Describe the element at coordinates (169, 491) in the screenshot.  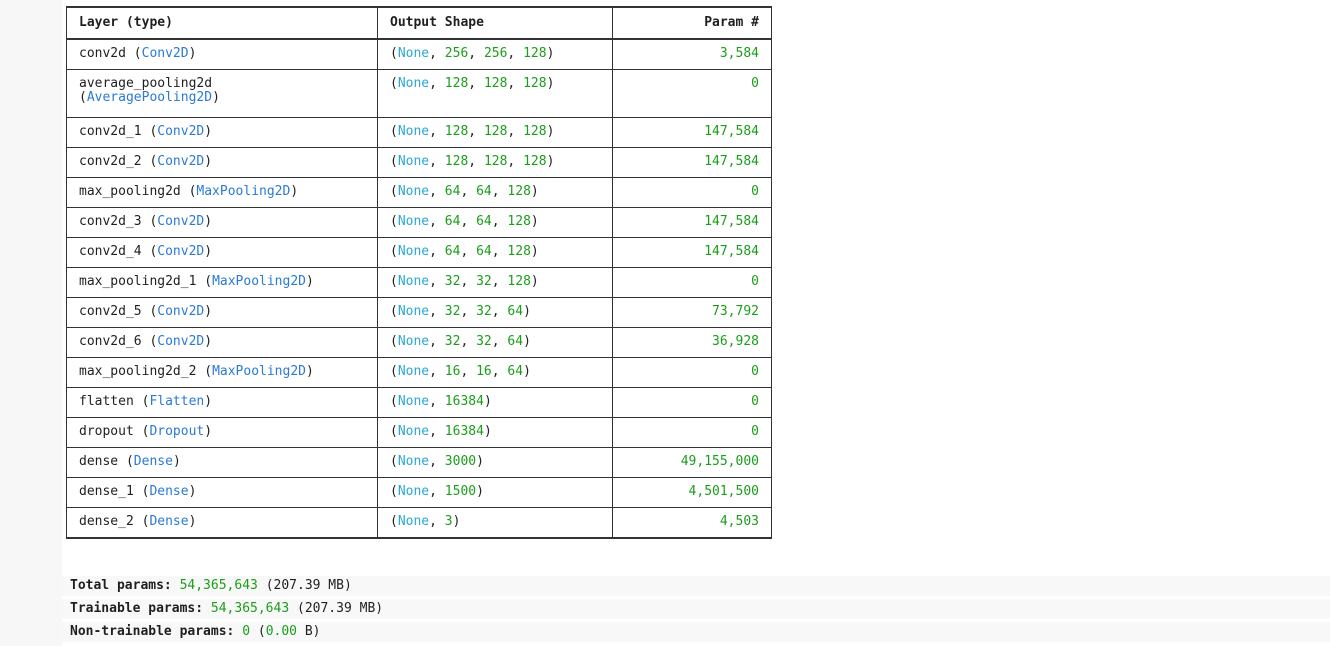
I see `layer-type: Dense` at that location.